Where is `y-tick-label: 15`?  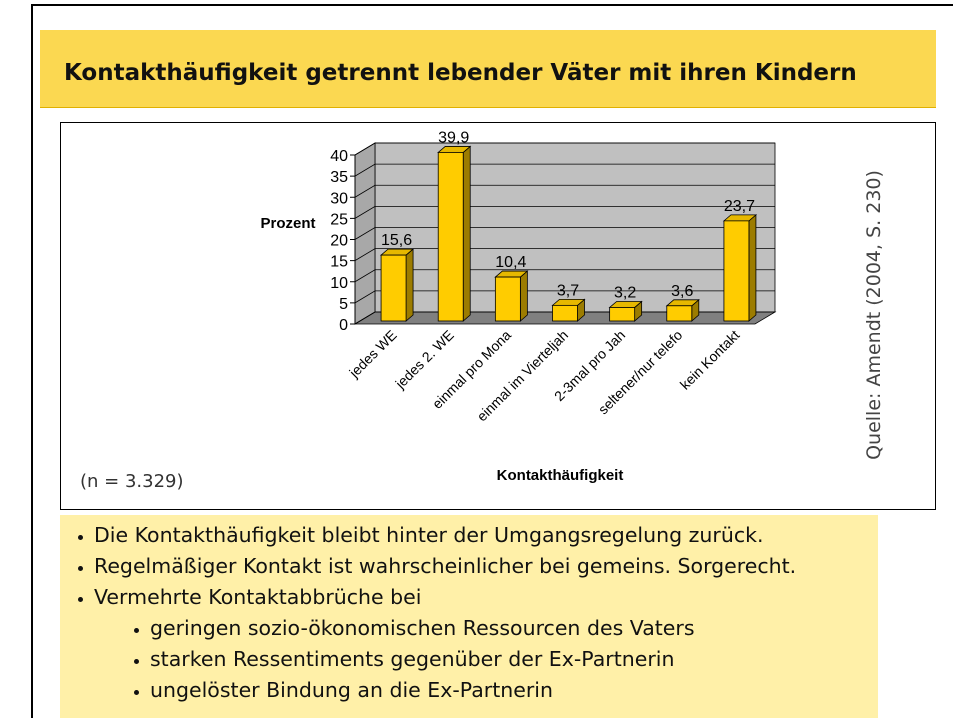
y-tick-label: 15 is located at coordinates (339, 262).